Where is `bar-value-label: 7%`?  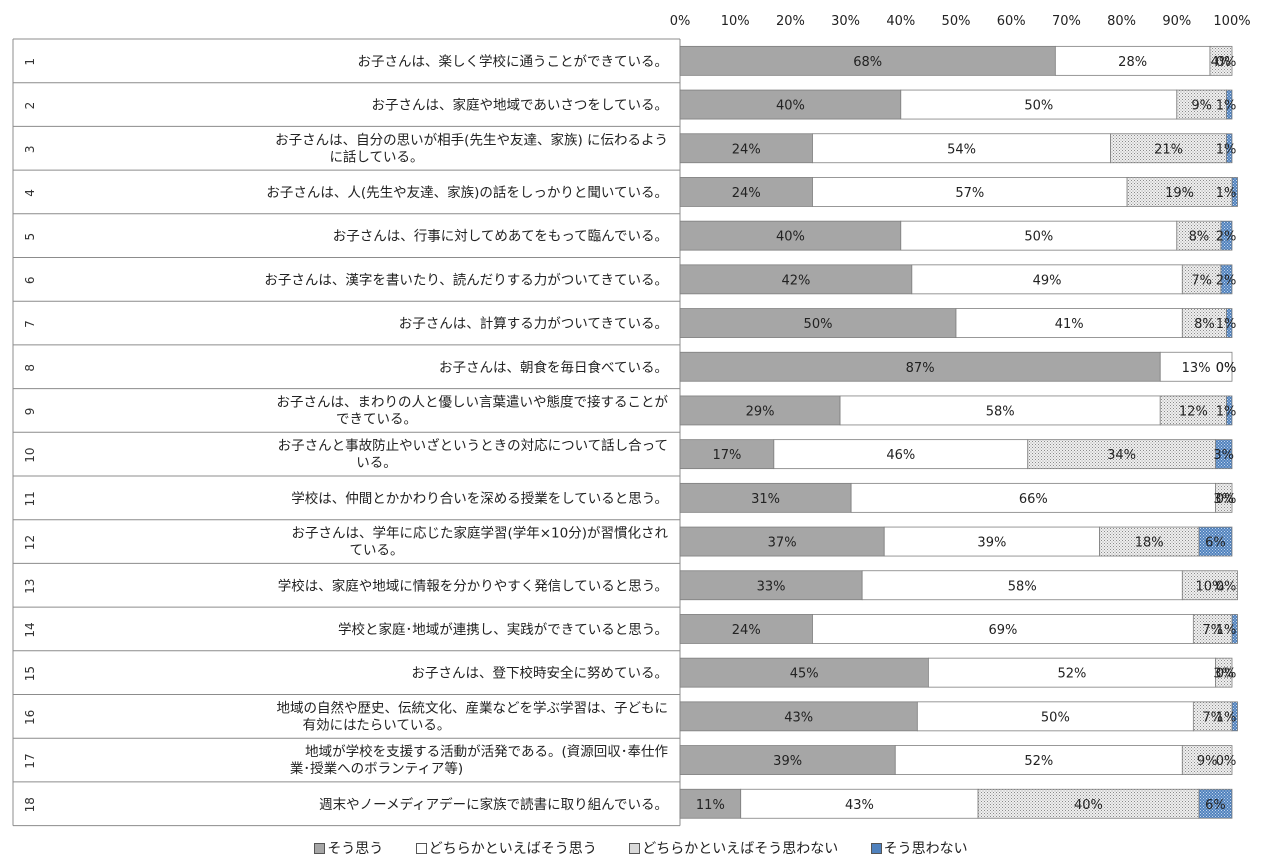
bar-value-label: 7% is located at coordinates (1212, 630).